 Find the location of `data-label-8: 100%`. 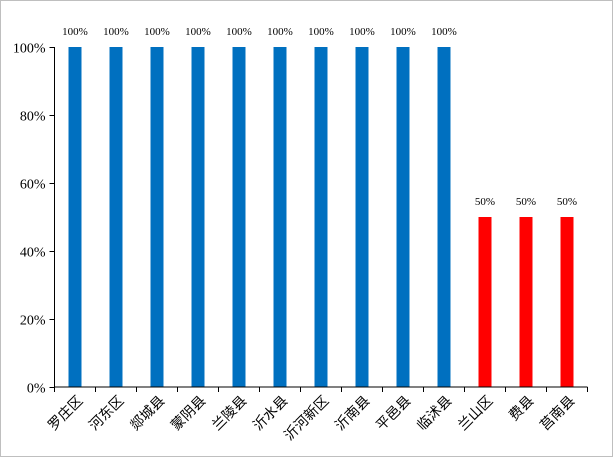

data-label-8: 100% is located at coordinates (362, 32).